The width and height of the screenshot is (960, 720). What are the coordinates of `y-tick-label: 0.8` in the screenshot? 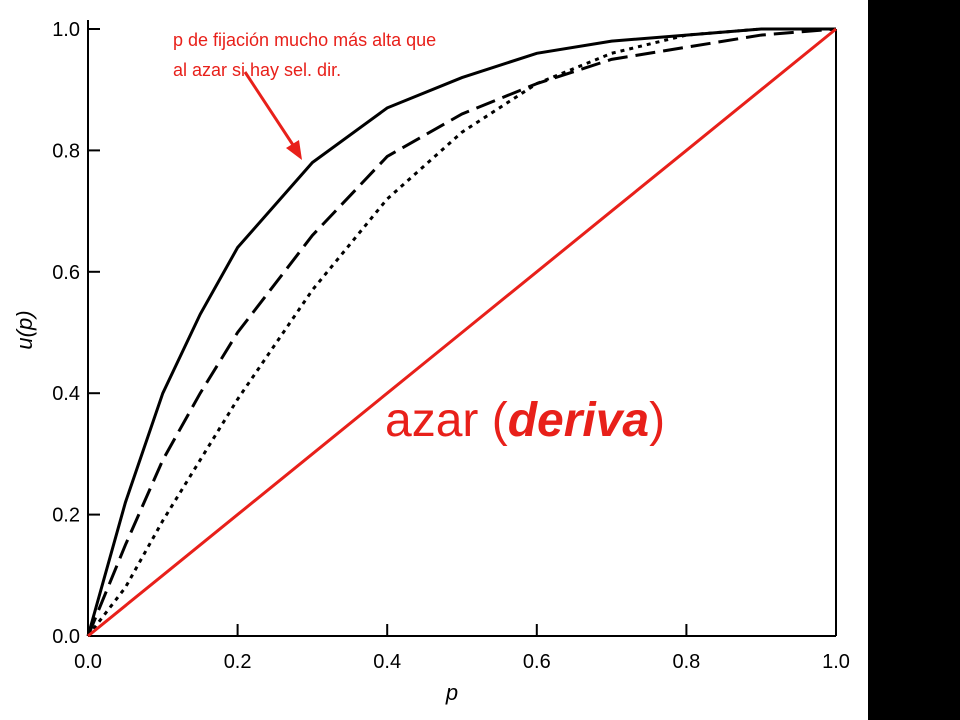 It's located at (66, 151).